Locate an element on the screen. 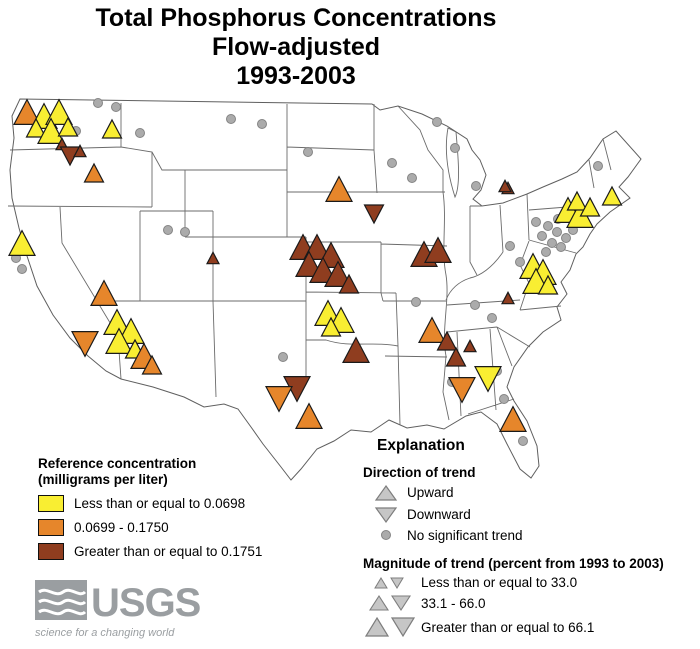 Image resolution: width=700 pixels, height=649 pixels. direction-item-nosig: No significant trend is located at coordinates (530, 535).